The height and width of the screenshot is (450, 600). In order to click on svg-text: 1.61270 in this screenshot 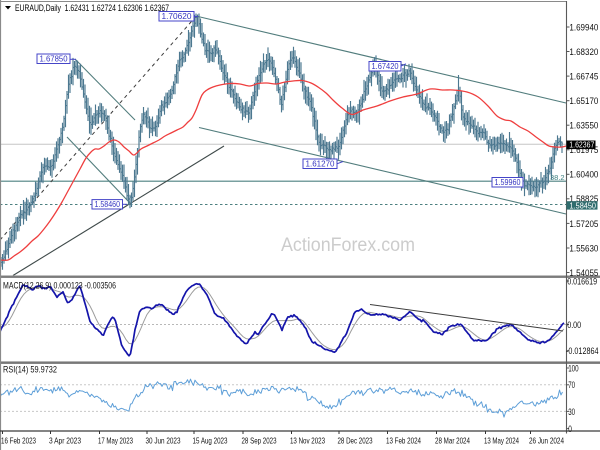, I will do `click(321, 164)`.